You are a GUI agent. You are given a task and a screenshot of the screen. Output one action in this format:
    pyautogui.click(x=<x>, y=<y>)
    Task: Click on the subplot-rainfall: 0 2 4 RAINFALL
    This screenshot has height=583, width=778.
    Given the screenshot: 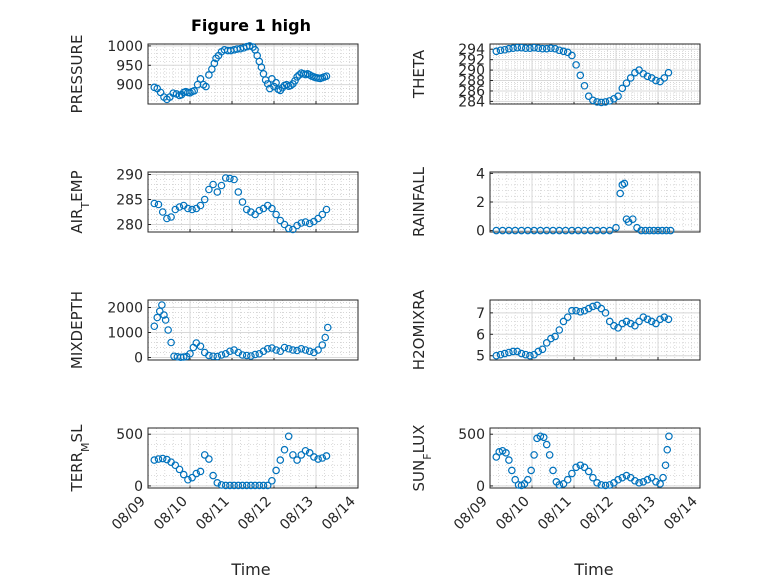 What is the action you would take?
    pyautogui.click(x=555, y=203)
    